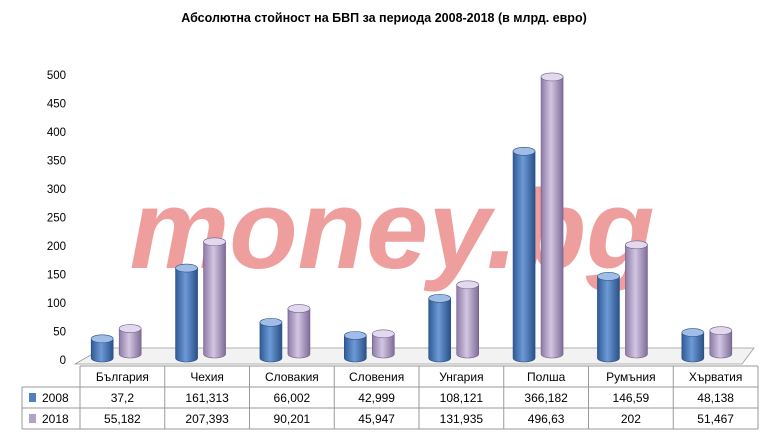 The width and height of the screenshot is (768, 432). I want to click on category-label: Словакия, so click(292, 377).